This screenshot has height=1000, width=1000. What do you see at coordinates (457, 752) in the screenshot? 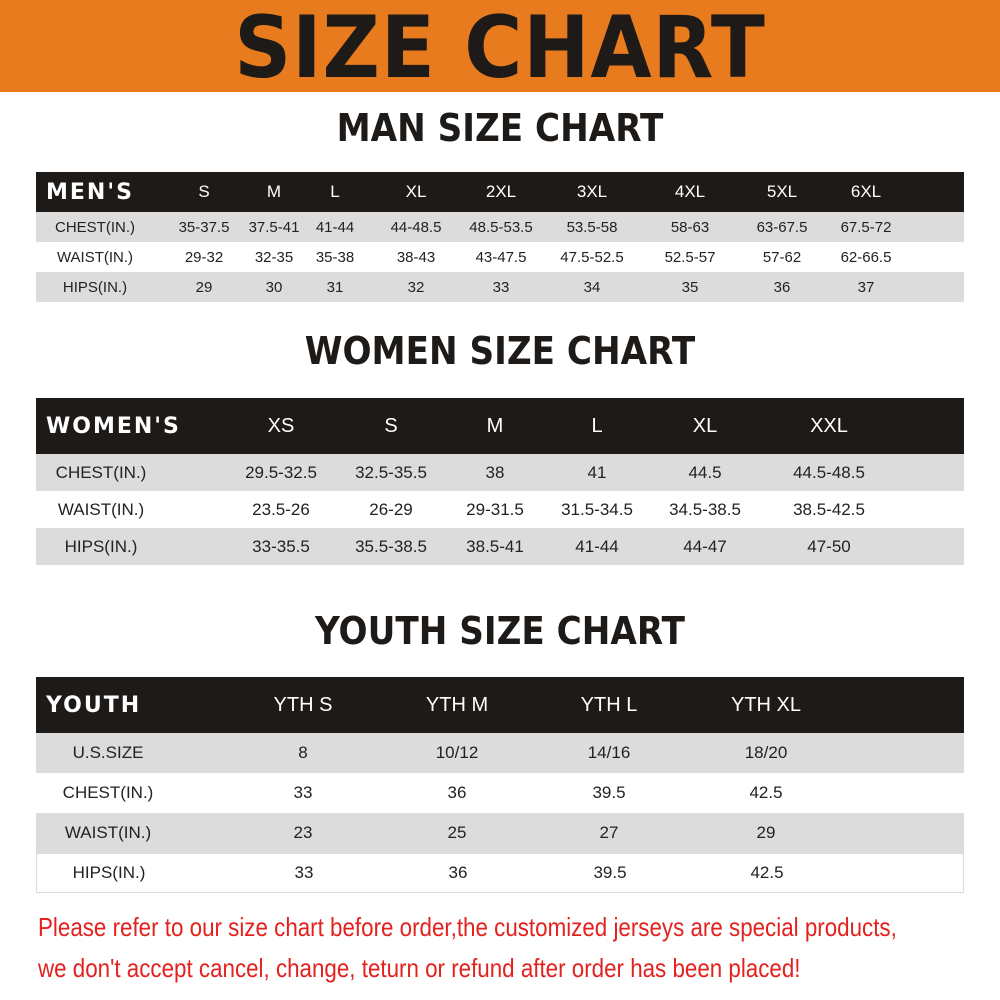
I see `table-cell: 10/12` at bounding box center [457, 752].